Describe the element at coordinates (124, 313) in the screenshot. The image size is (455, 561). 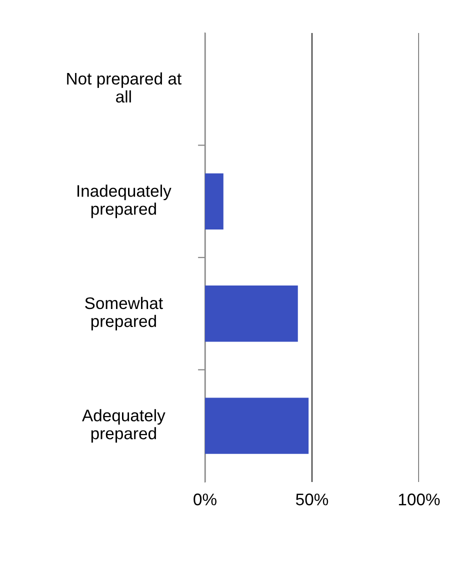
I see `y-tick-label: Somewhat prepared` at that location.